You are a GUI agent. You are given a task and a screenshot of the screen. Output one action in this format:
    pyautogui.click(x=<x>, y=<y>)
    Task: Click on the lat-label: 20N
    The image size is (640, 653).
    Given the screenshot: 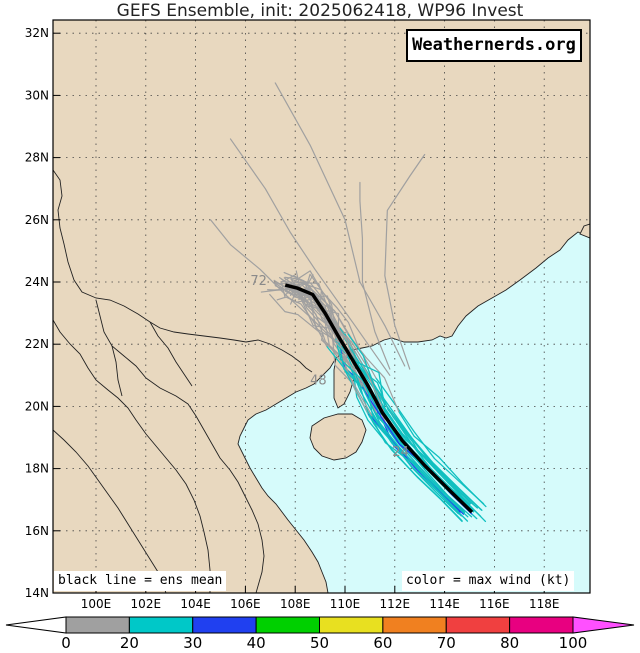 What is the action you would take?
    pyautogui.click(x=37, y=406)
    